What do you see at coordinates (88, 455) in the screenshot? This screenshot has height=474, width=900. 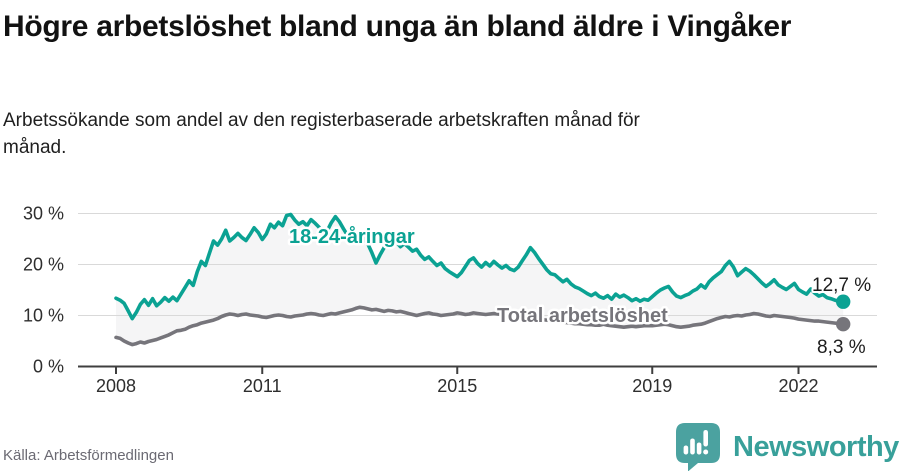 I see `source-note: Källa: Arbetsförmedlingen` at bounding box center [88, 455].